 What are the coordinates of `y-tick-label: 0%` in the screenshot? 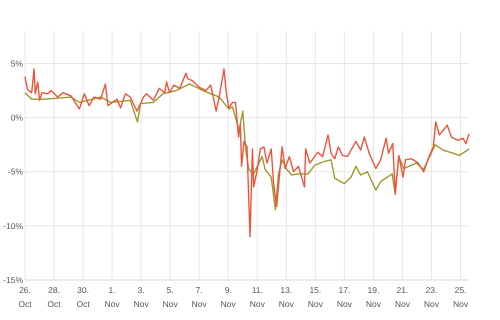 It's located at (17, 117).